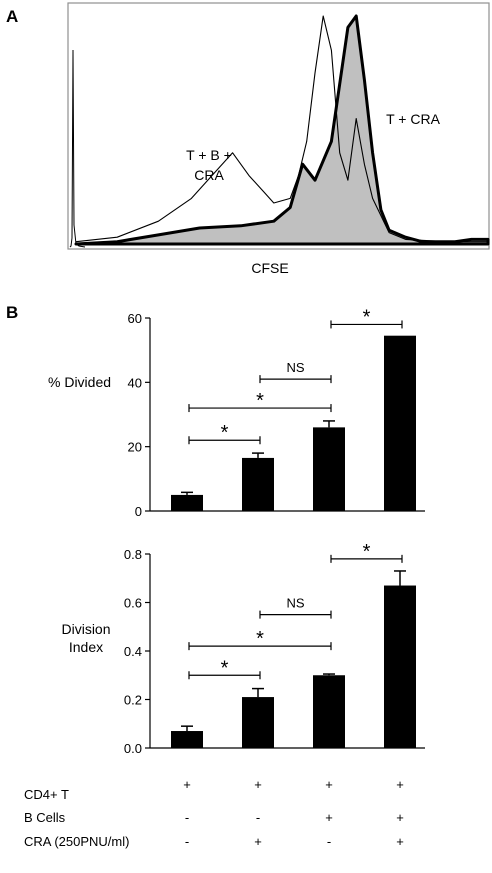 The height and width of the screenshot is (873, 492). I want to click on y-tick-label: 60, so click(135, 318).